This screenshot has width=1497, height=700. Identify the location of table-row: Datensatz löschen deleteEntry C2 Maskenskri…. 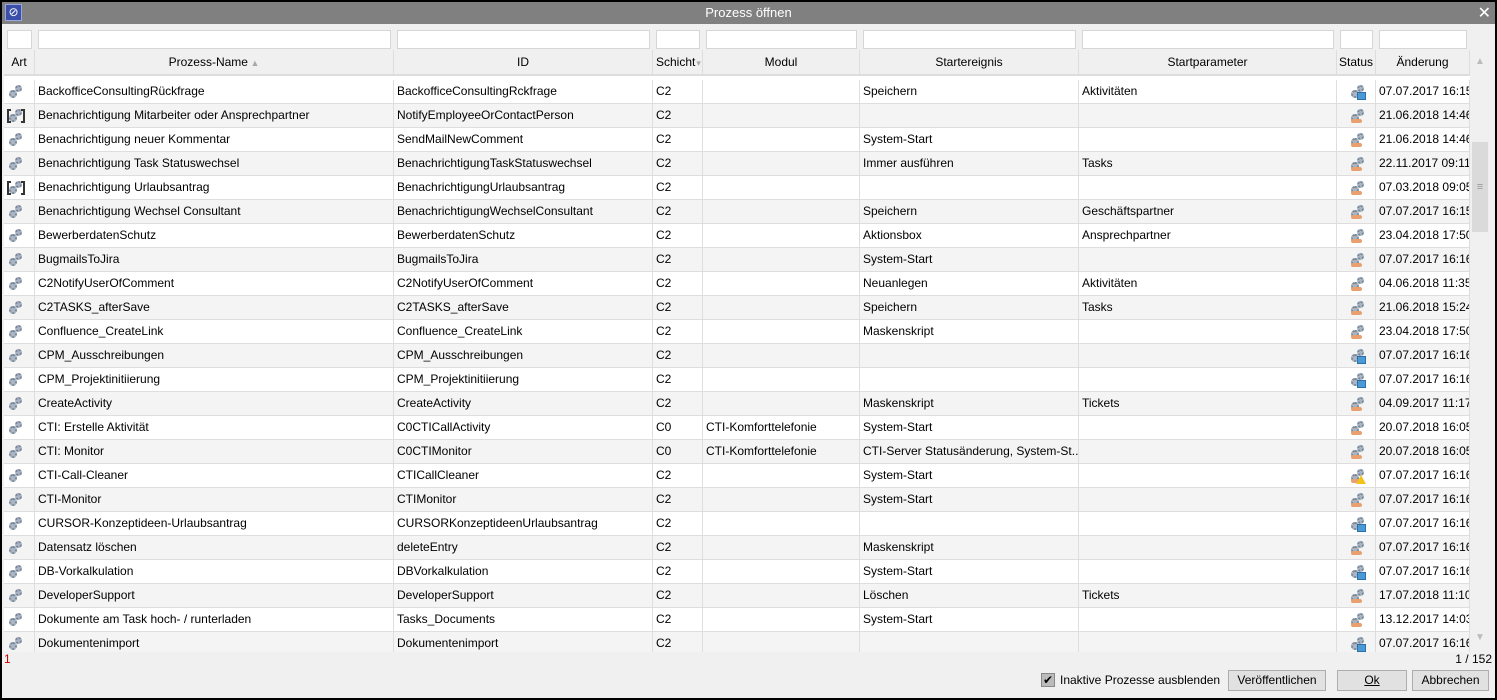
(737, 548).